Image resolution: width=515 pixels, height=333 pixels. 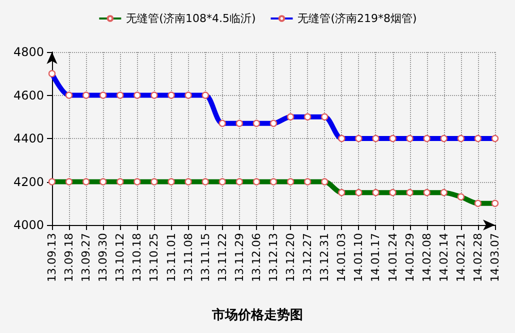 What do you see at coordinates (461, 257) in the screenshot?
I see `x-tick-label: 14.02.21` at bounding box center [461, 257].